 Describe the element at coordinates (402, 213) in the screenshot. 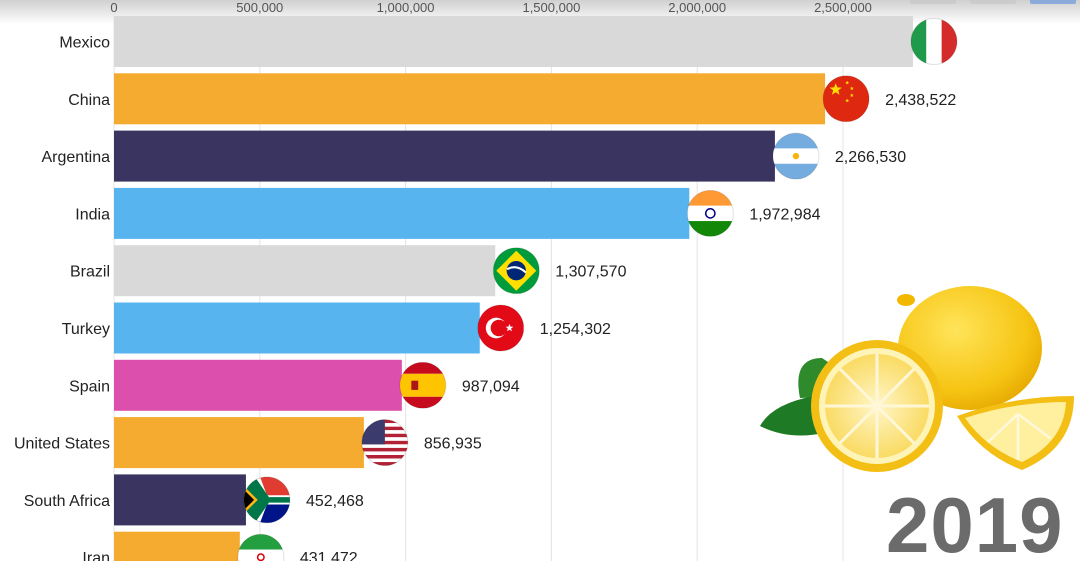

I see `bar-india` at that location.